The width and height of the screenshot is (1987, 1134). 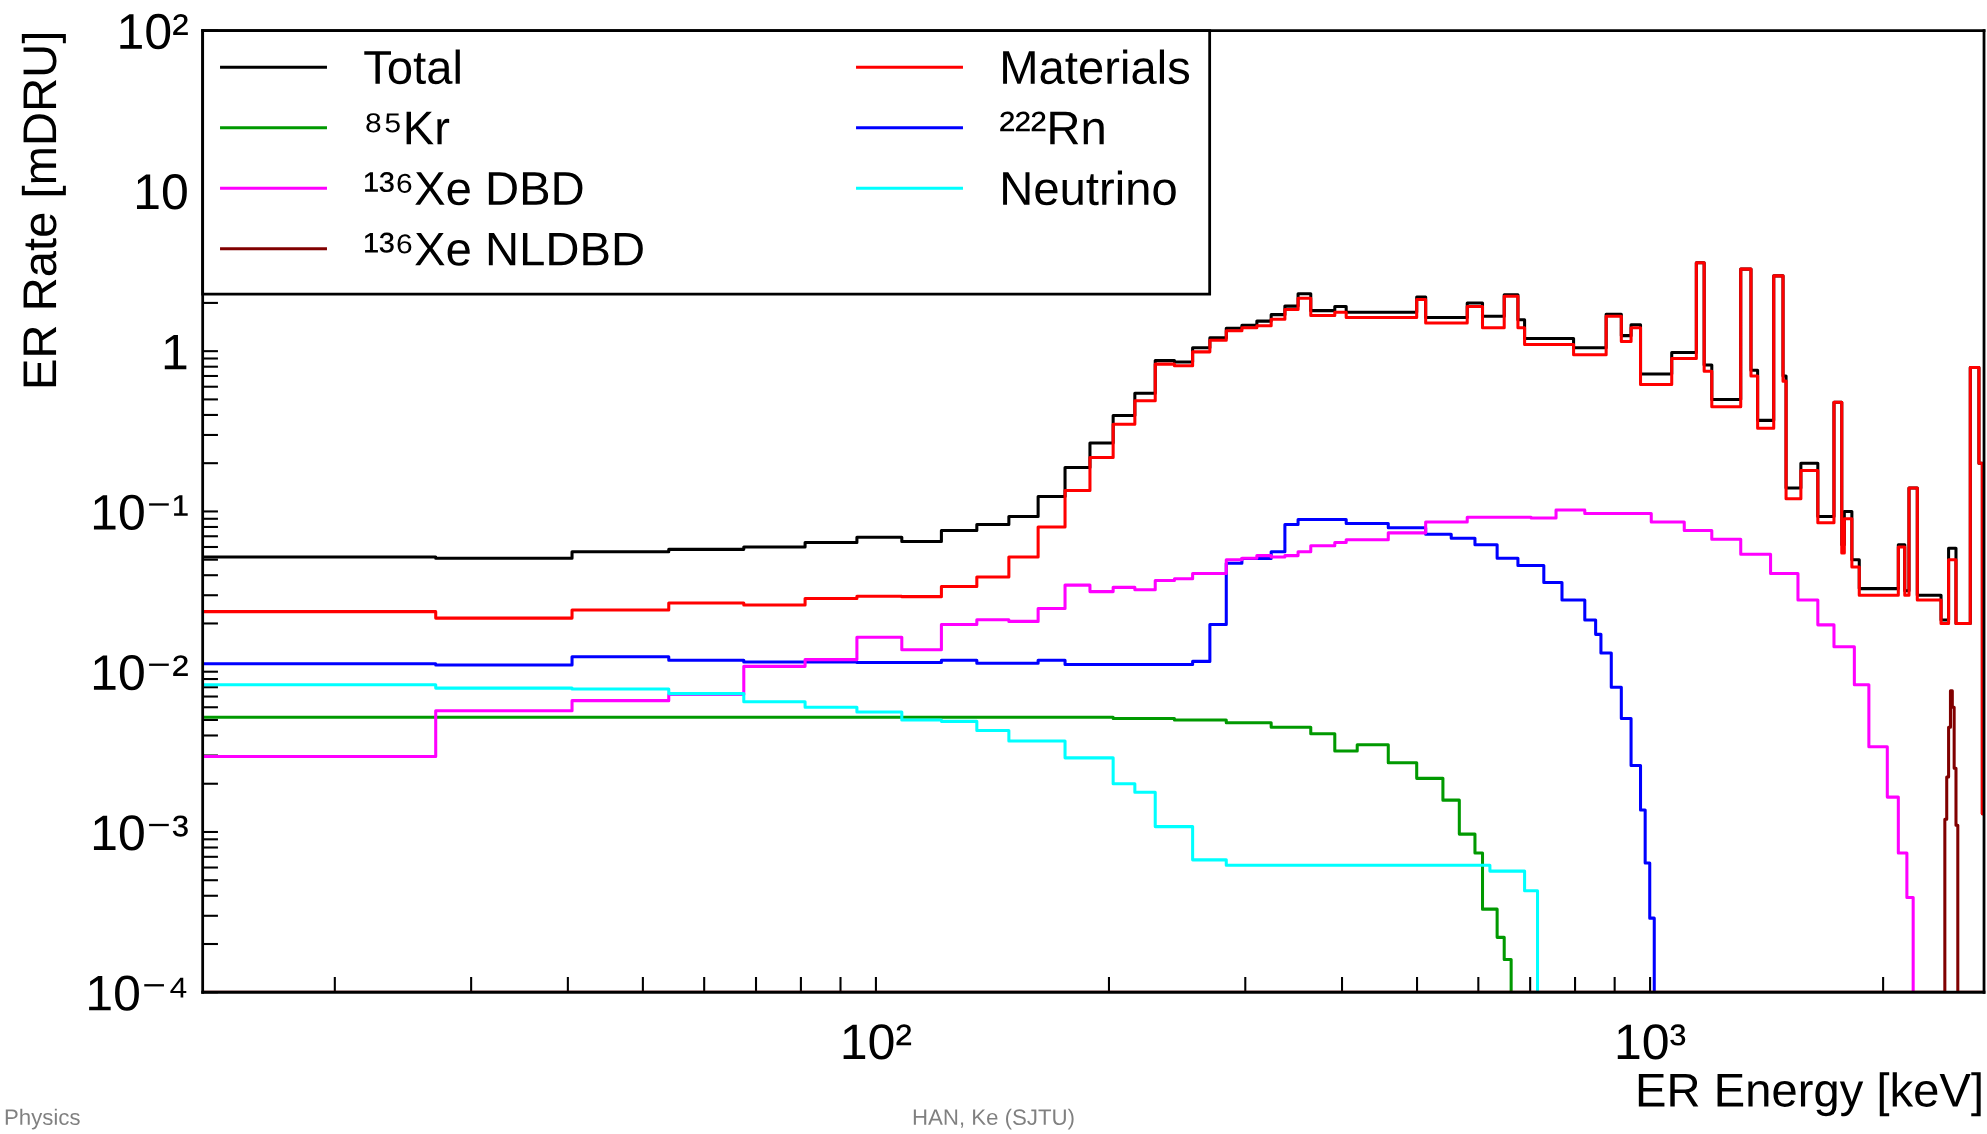 I want to click on y-tick-label: 10⁻⁴, so click(x=138, y=993).